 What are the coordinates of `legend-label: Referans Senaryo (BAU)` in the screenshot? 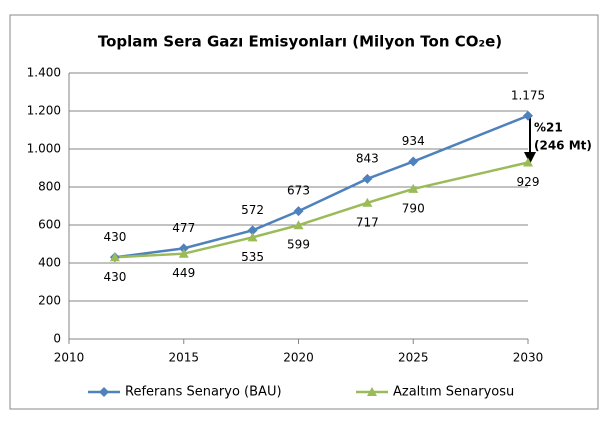 It's located at (203, 392).